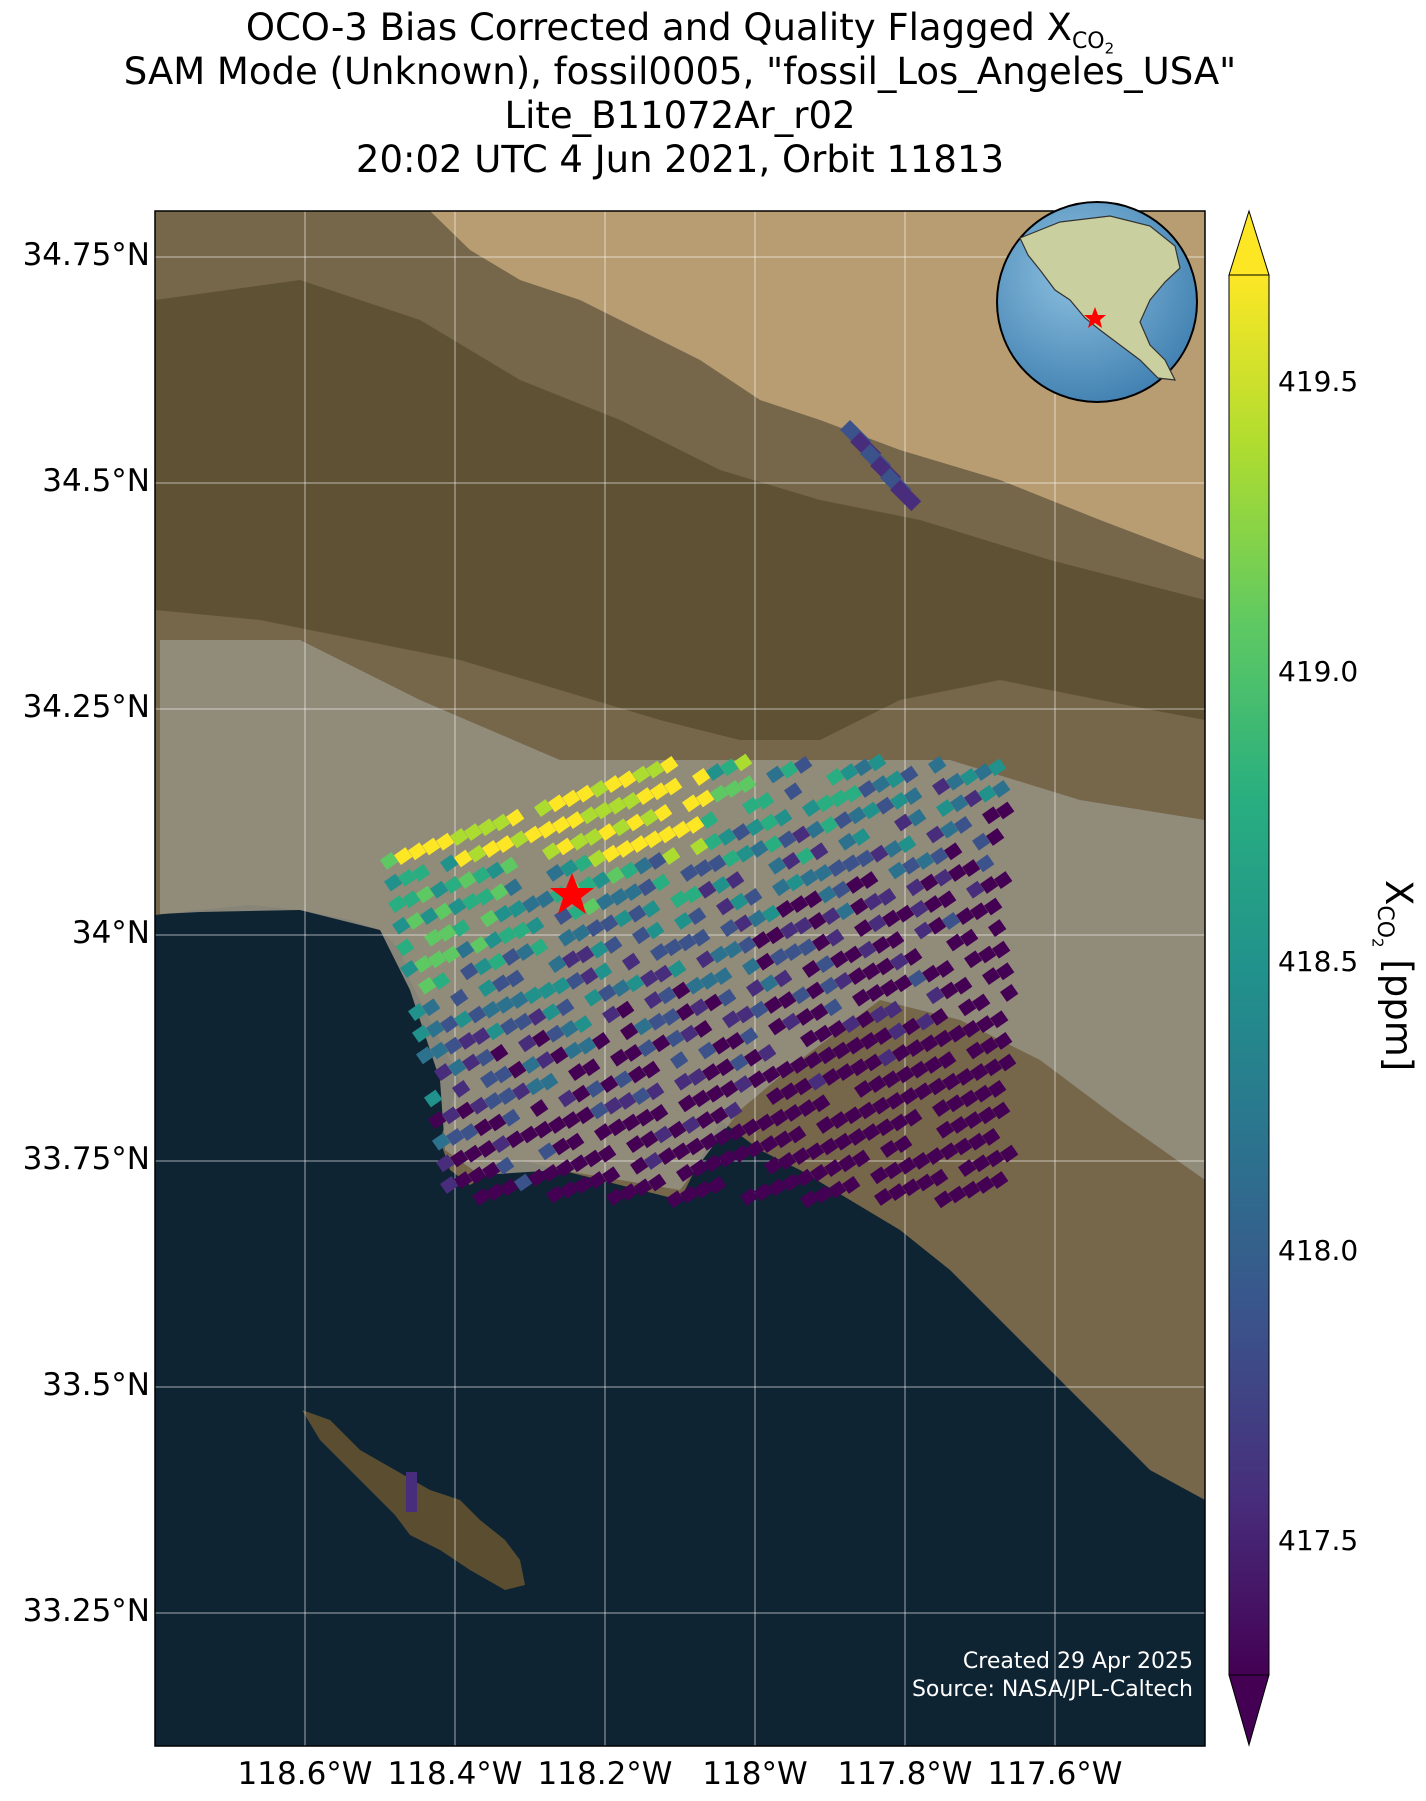 Image resolution: width=1426 pixels, height=1801 pixels. Describe the element at coordinates (305, 1774) in the screenshot. I see `lon-tick: 118.6°W` at that location.